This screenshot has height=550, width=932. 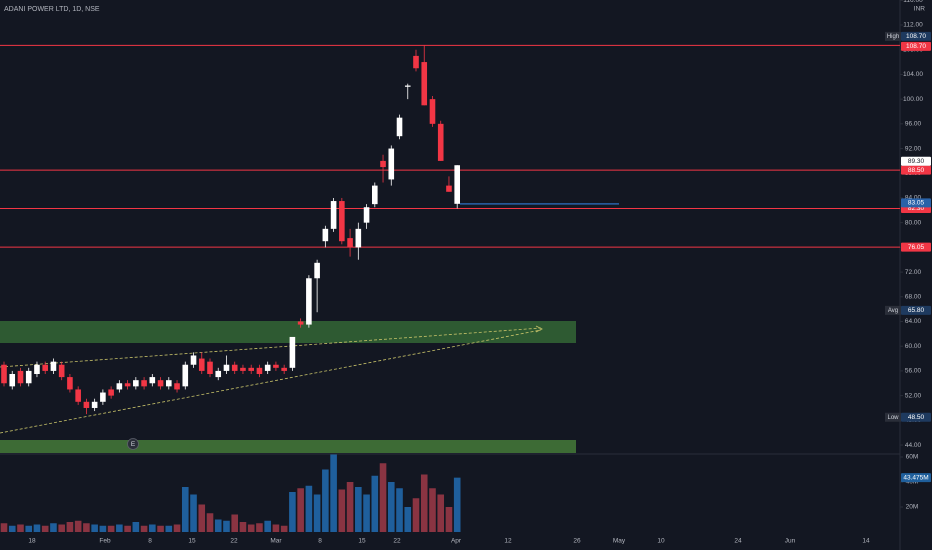 I want to click on volume-tag, so click(x=916, y=478).